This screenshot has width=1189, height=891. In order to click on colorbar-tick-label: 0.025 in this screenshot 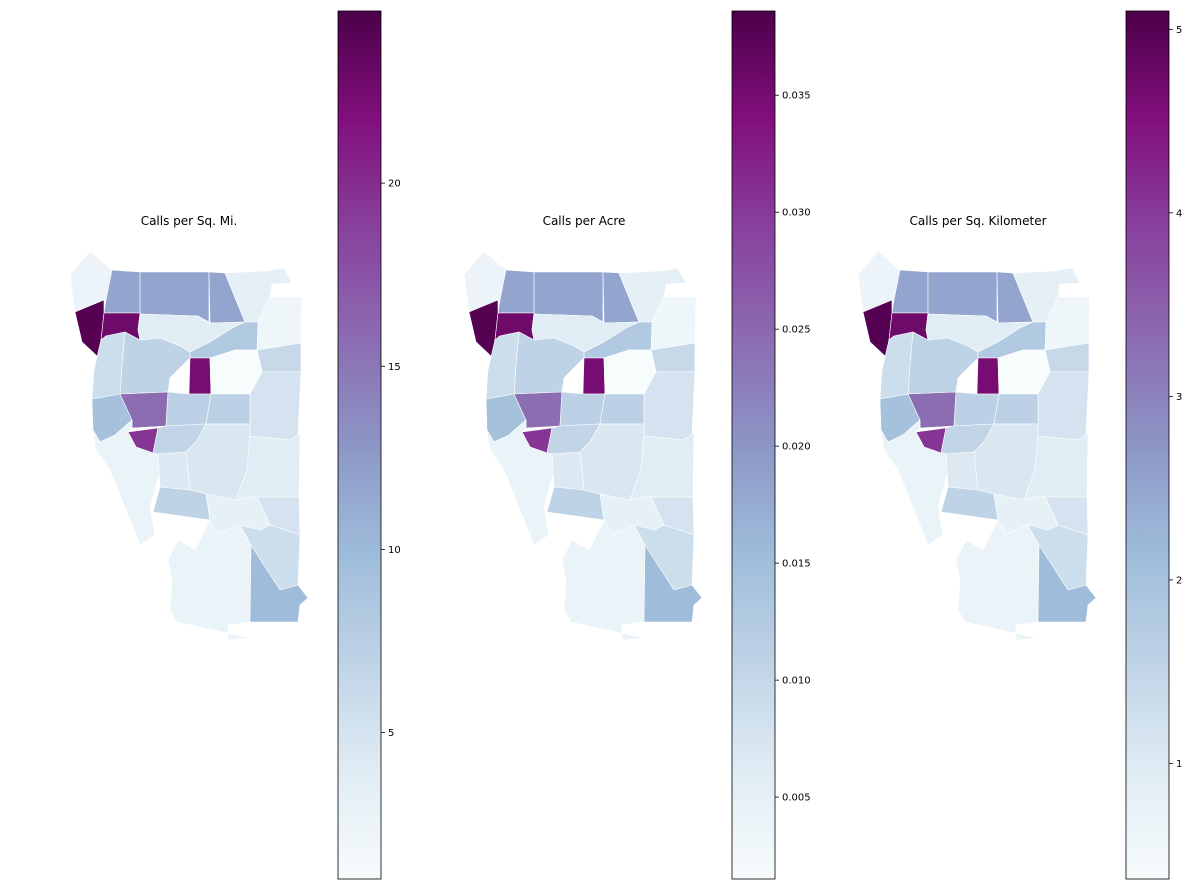, I will do `click(796, 330)`.